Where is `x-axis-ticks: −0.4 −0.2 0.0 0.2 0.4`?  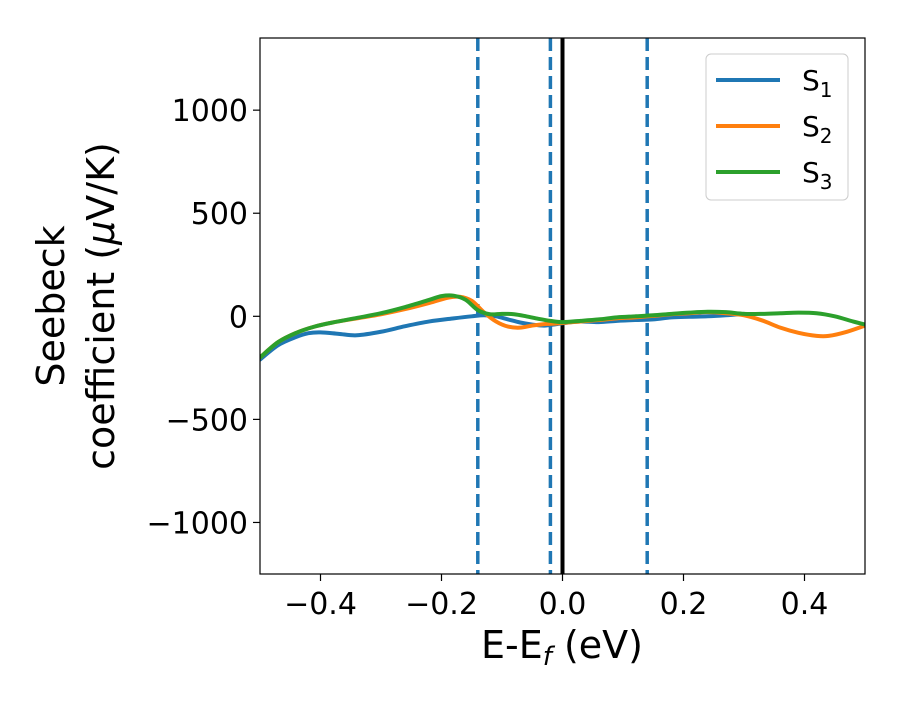
x-axis-ticks: −0.4 −0.2 0.0 0.2 0.4 is located at coordinates (556, 598).